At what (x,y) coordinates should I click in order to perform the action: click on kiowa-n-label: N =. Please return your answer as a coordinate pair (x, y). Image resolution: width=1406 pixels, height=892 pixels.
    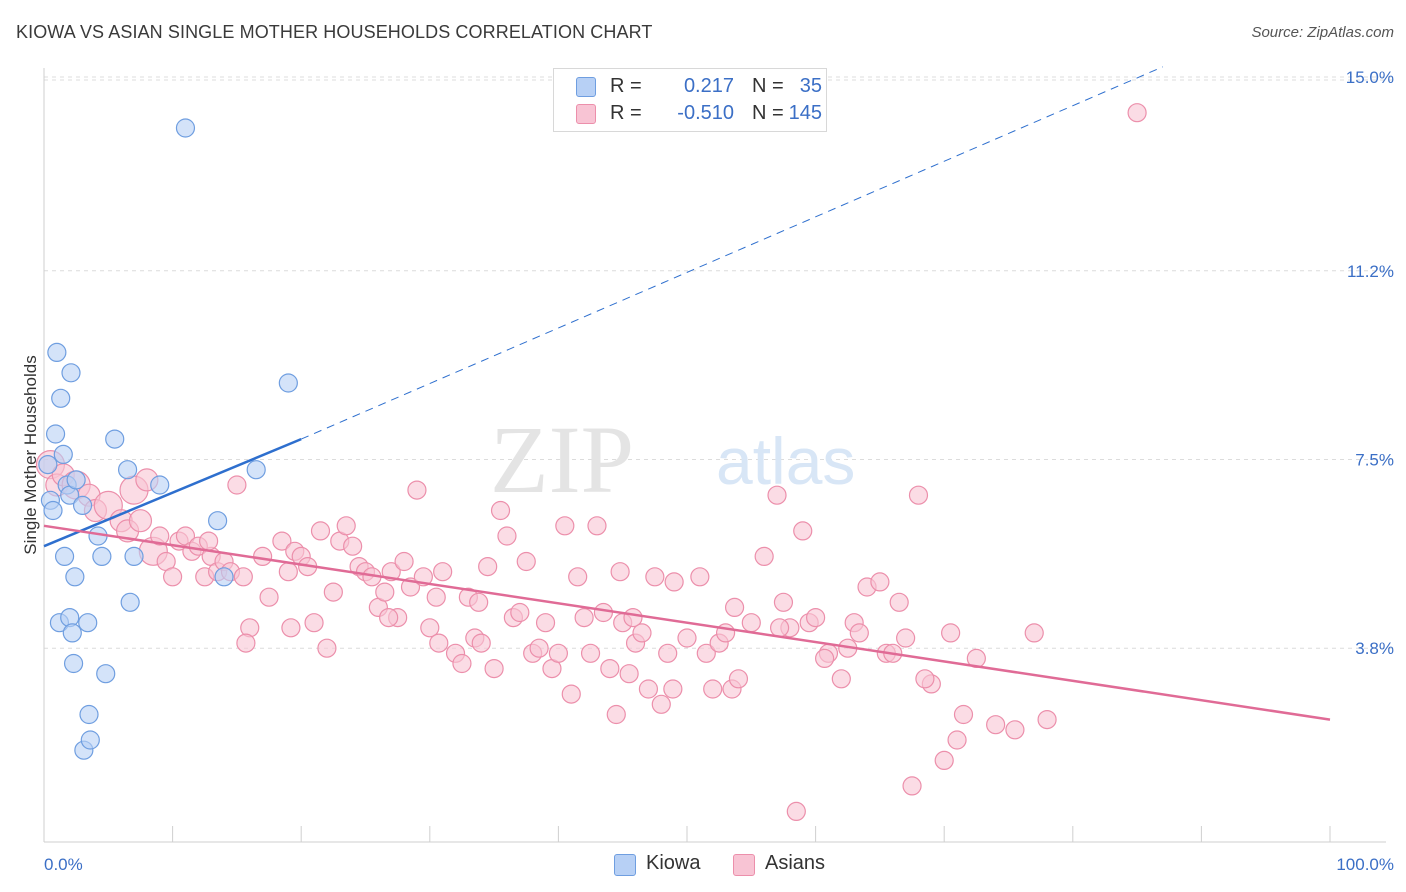
    Looking at the image, I should click on (768, 86).